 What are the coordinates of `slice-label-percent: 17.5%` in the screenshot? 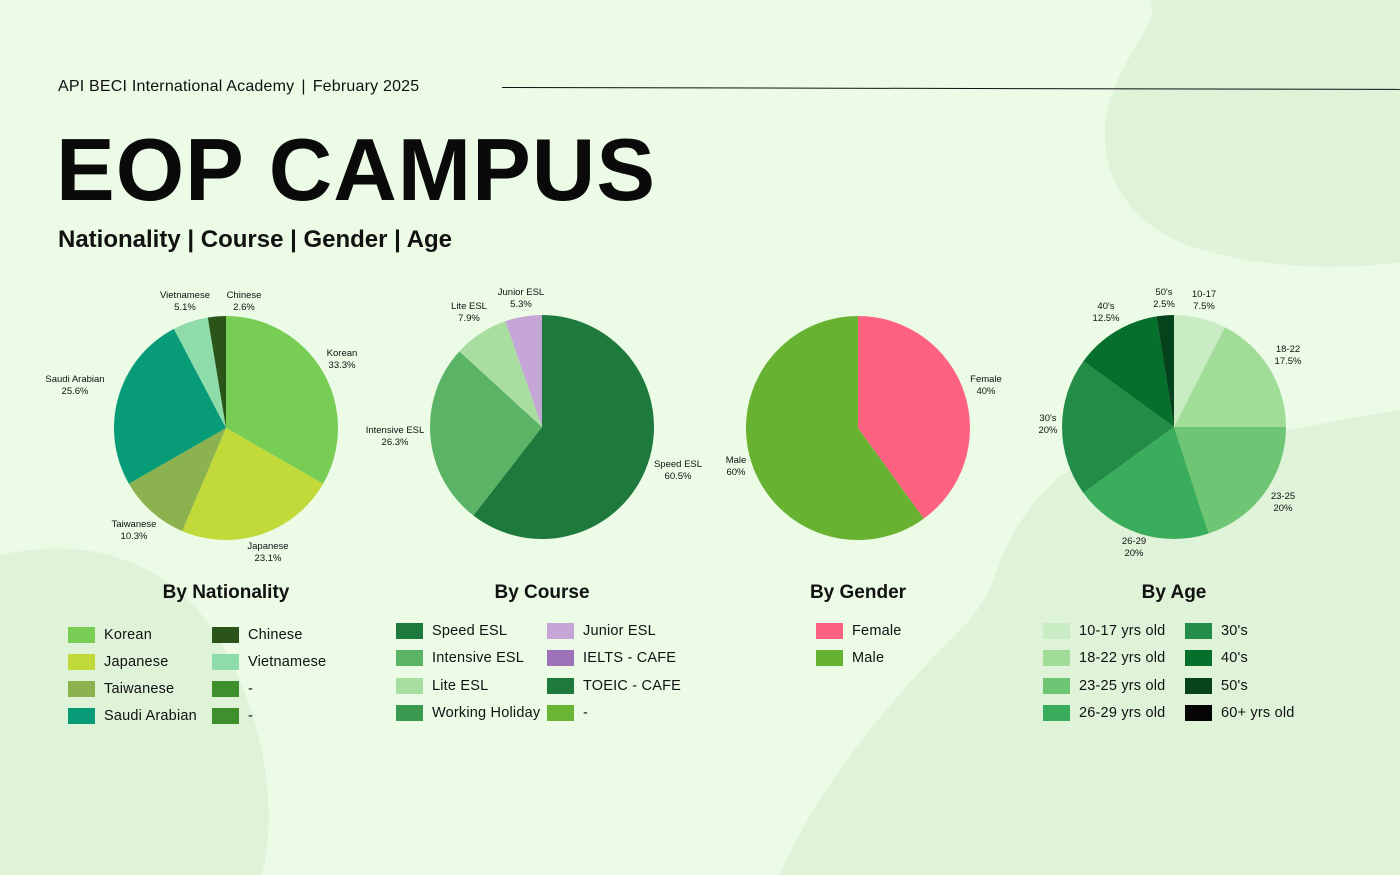 It's located at (1288, 361).